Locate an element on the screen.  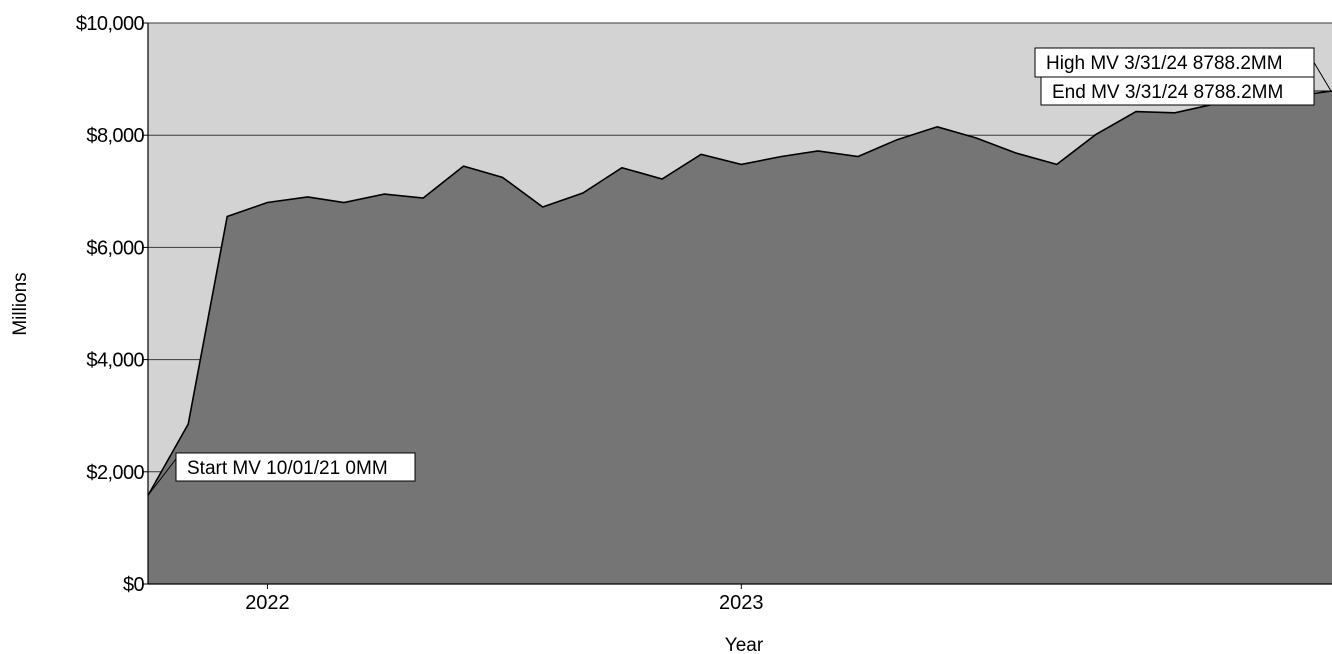
y-axis-title: Millions is located at coordinates (20, 303).